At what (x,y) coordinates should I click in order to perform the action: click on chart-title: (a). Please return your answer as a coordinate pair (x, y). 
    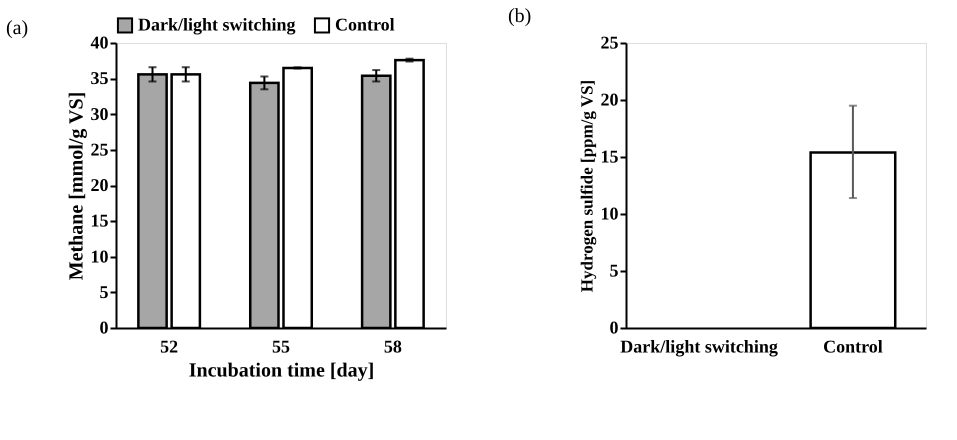
    Looking at the image, I should click on (17, 28).